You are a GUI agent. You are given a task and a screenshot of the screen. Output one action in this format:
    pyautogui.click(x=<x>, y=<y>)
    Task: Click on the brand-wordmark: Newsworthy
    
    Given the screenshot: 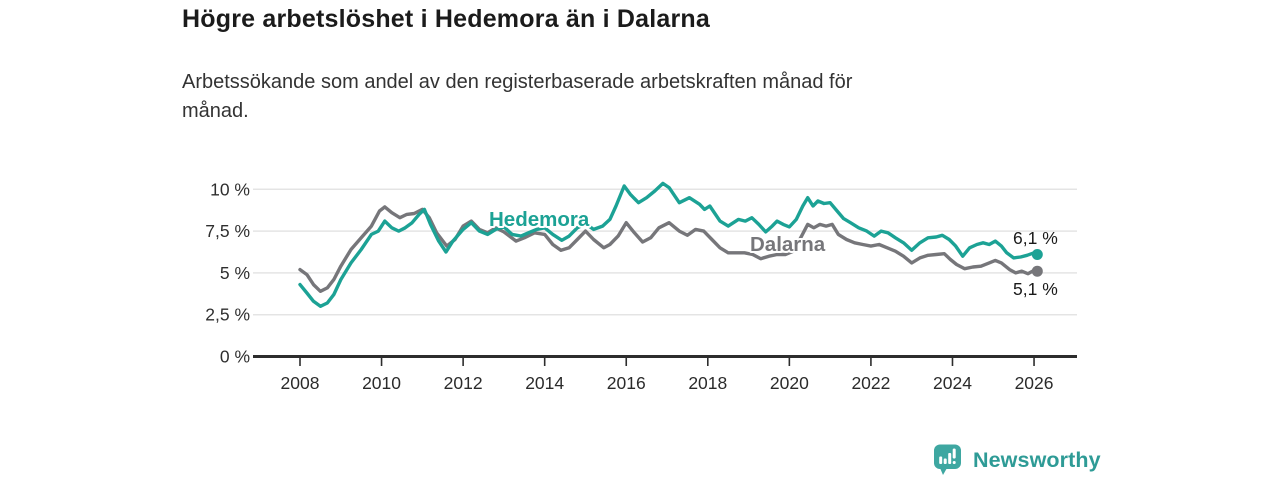 What is the action you would take?
    pyautogui.click(x=1037, y=459)
    